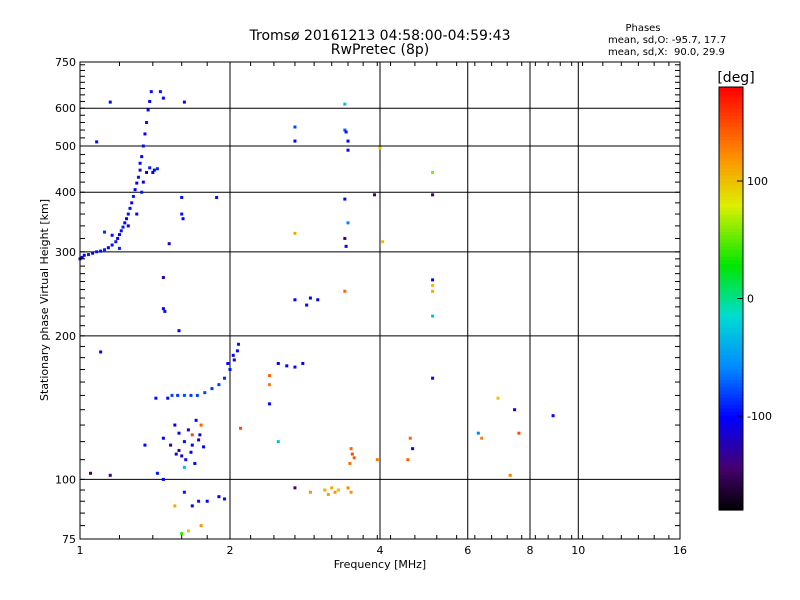  Describe the element at coordinates (578, 550) in the screenshot. I see `x-tick-label: 10` at that location.